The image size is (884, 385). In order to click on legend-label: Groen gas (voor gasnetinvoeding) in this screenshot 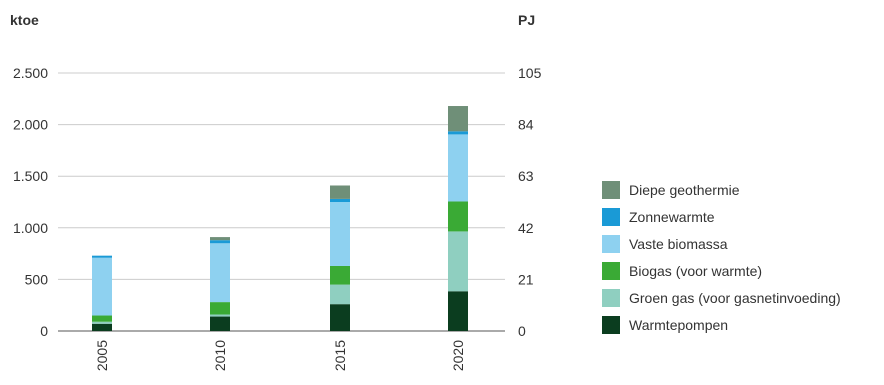, I will do `click(735, 297)`.